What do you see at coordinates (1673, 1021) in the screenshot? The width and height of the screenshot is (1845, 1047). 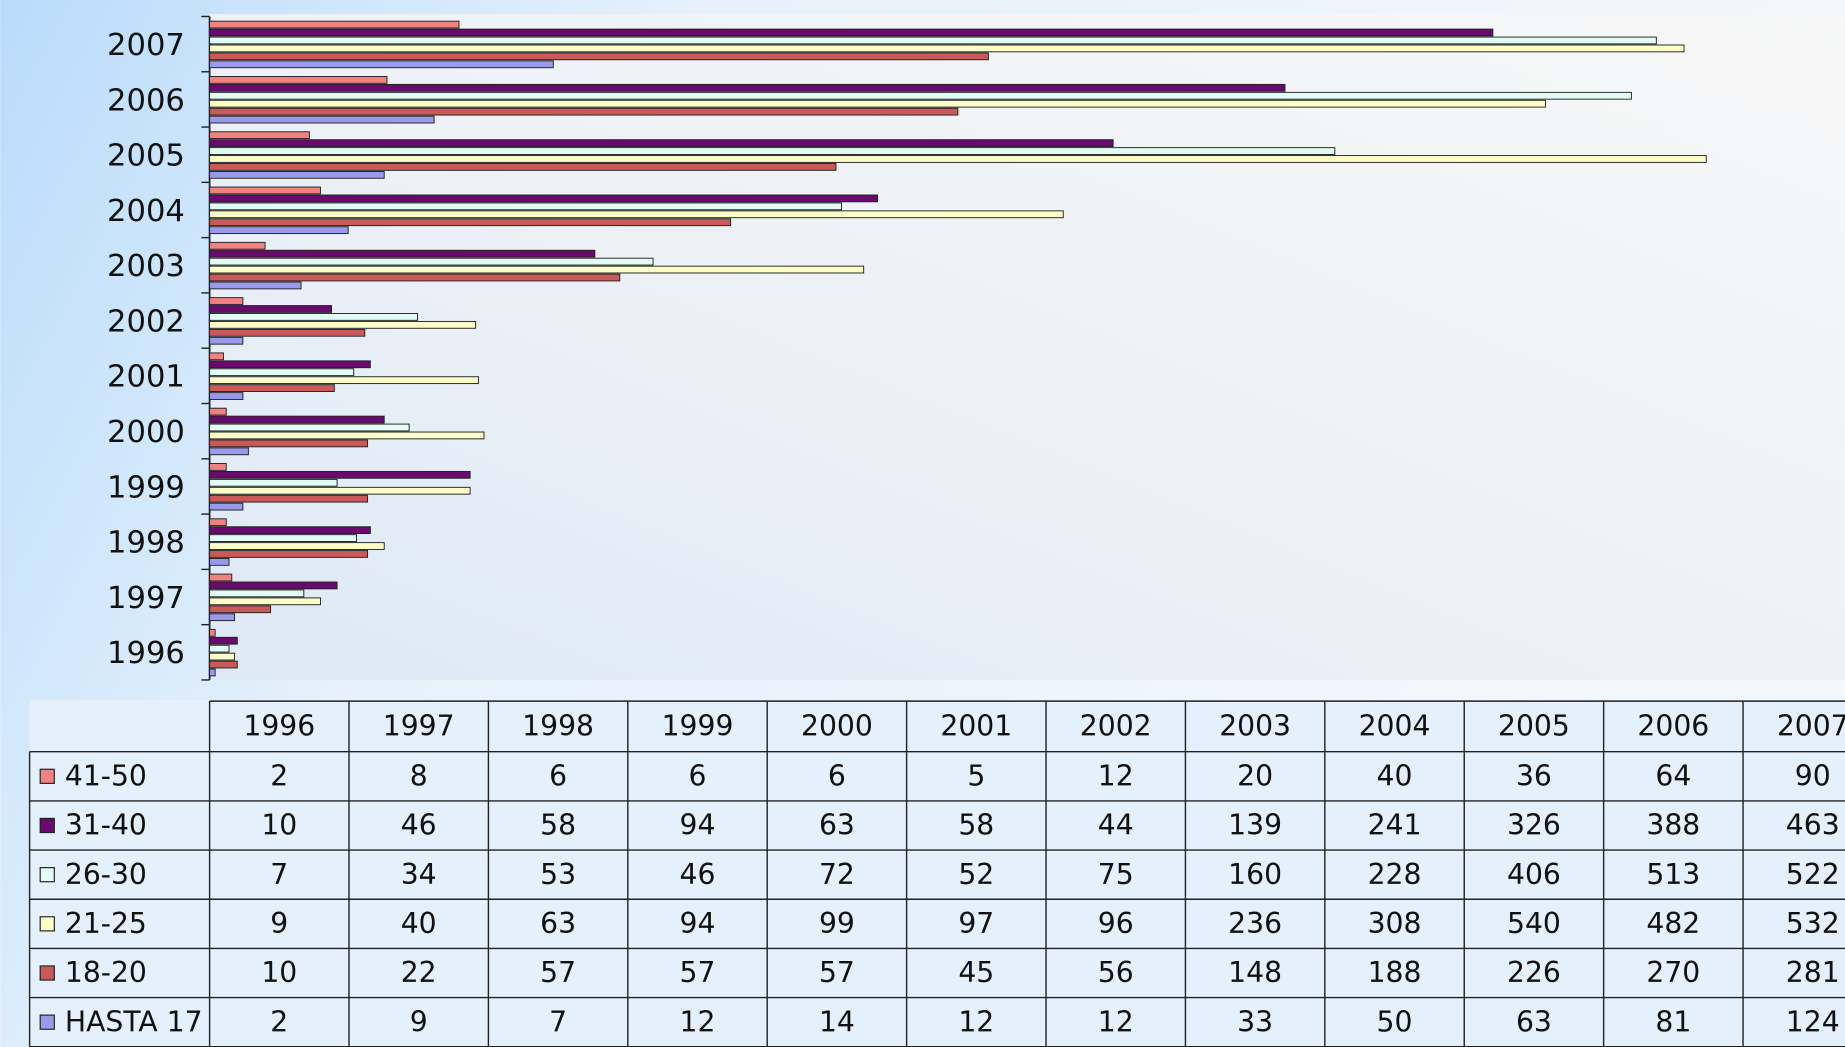 I see `table-cell: 81` at bounding box center [1673, 1021].